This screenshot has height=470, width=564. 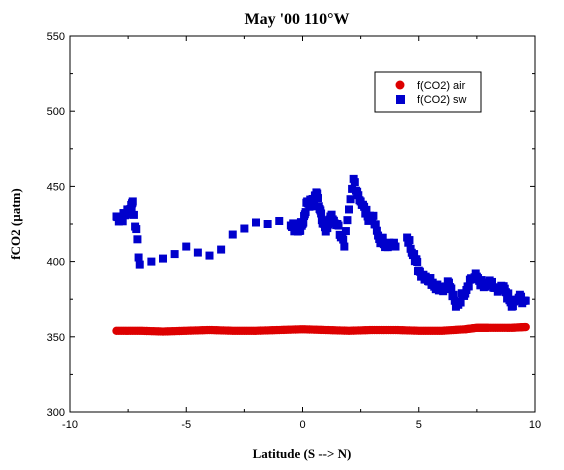 I want to click on legend-label-sw: f(CO2) sw, so click(x=442, y=100).